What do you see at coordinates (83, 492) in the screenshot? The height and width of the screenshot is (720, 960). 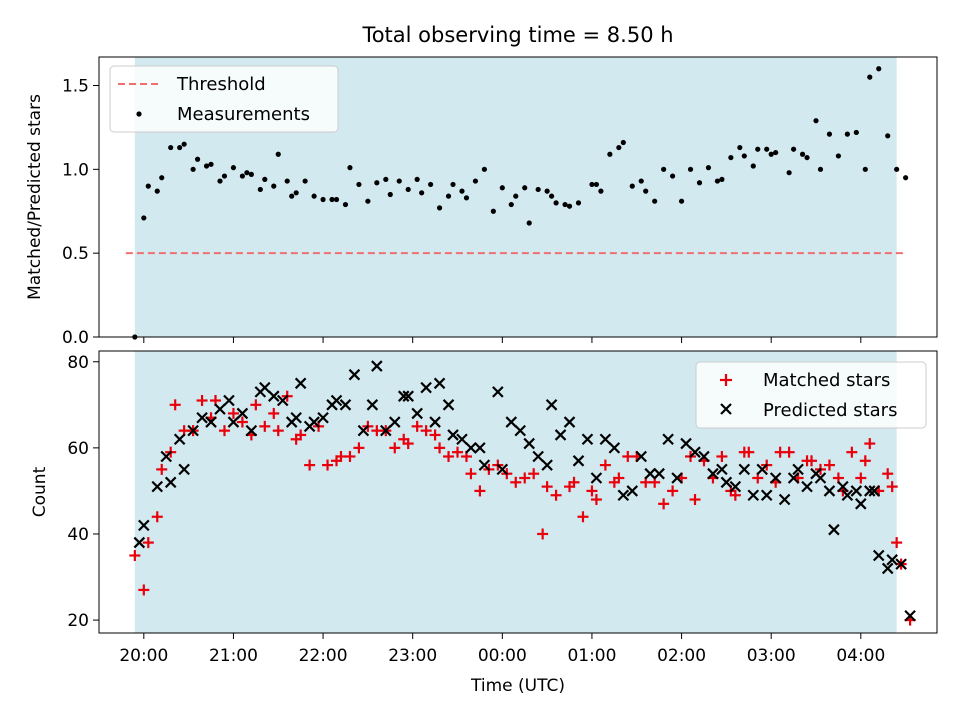 I see `bottom-y-ticks: 20 40 60 80` at bounding box center [83, 492].